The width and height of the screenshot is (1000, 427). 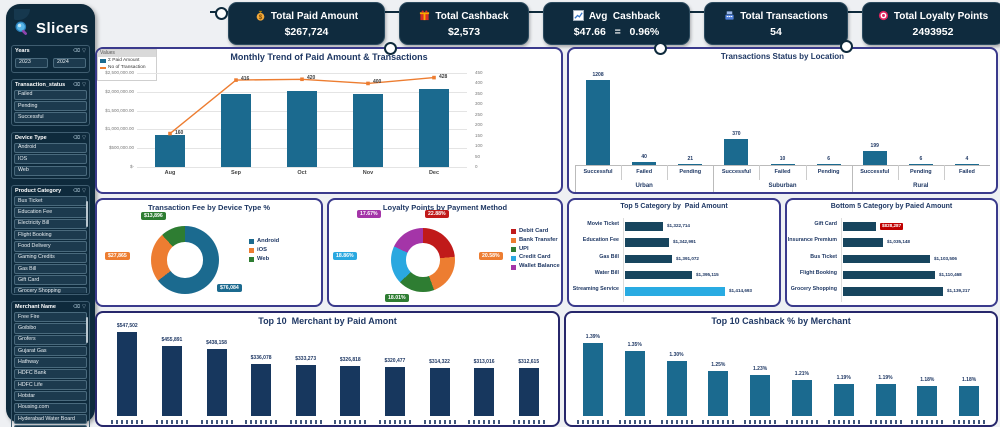 I want to click on bar-paid-amount-Aug, so click(x=170, y=151).